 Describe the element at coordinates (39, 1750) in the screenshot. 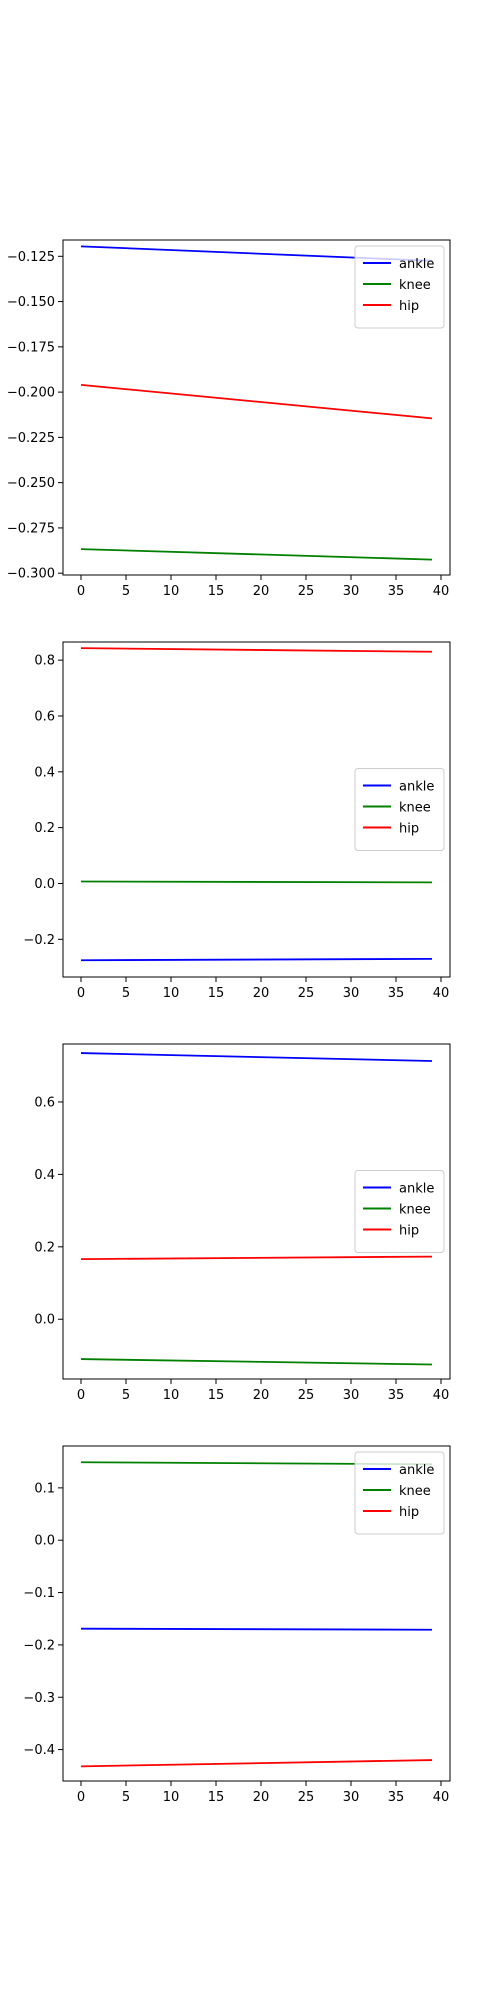

I see `y-tick-label: −0.4` at that location.